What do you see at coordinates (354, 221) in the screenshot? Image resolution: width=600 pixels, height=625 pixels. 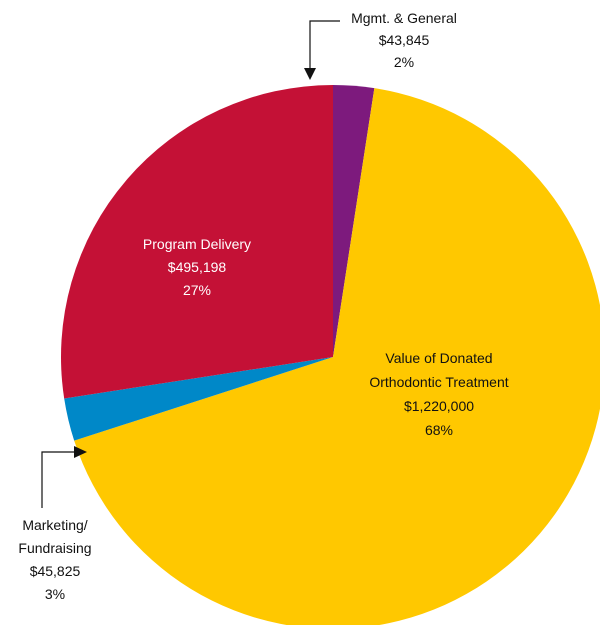 I see `slice-mgmt-general` at bounding box center [354, 221].